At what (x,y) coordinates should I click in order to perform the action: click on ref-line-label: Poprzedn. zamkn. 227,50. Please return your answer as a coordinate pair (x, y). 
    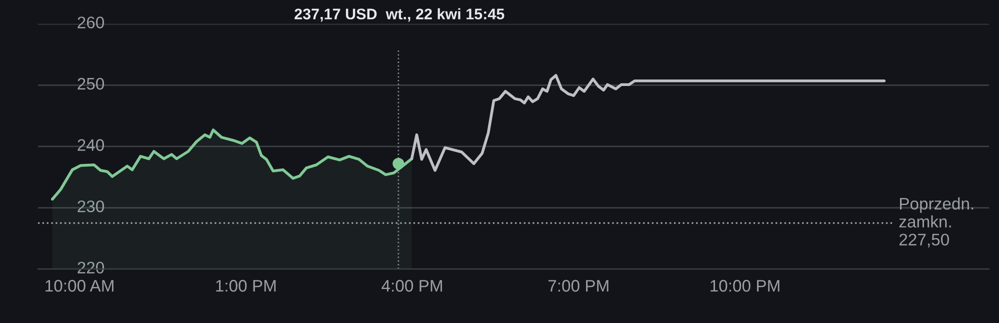
    Looking at the image, I should click on (936, 222).